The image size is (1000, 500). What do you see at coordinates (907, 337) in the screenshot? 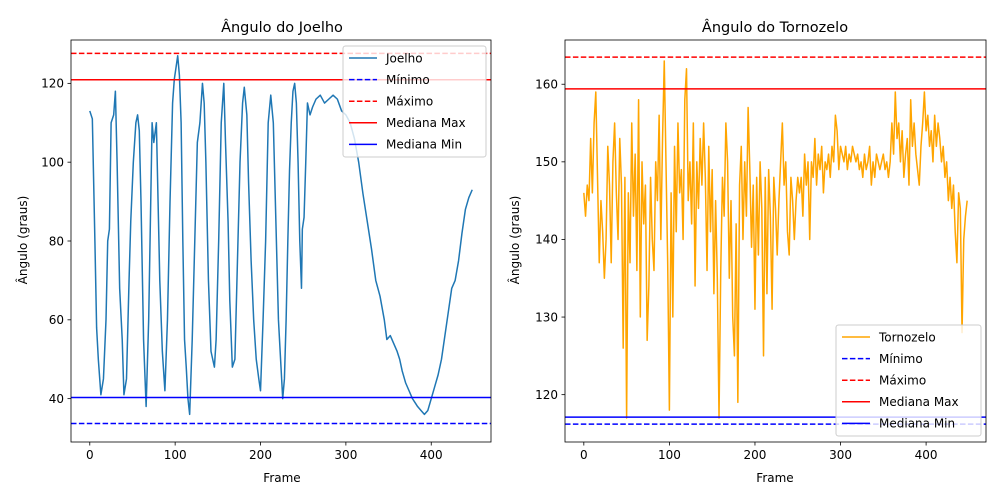
I see `legend-label: Tornozelo` at bounding box center [907, 337].